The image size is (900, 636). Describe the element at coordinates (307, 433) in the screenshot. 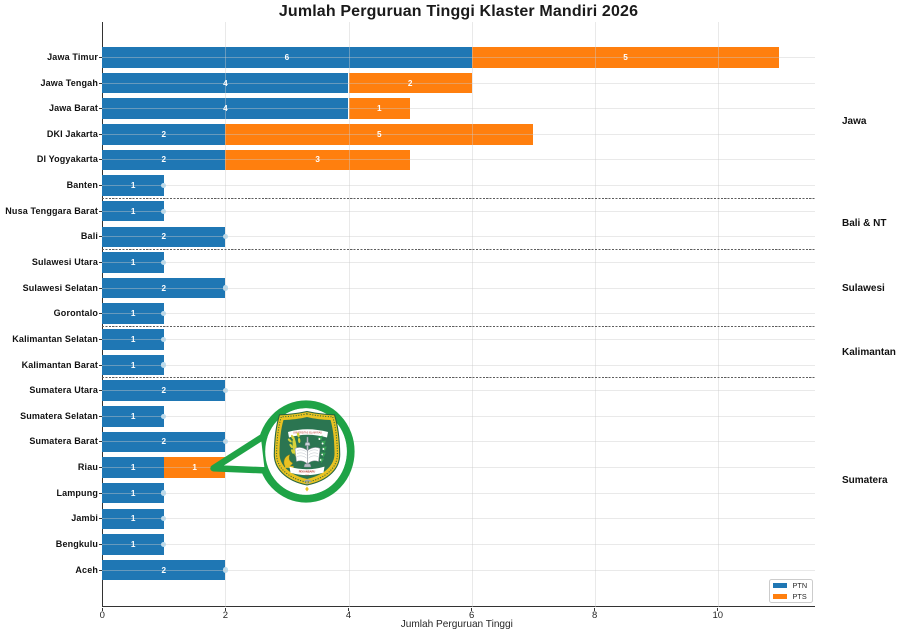

I see `svg-text: UNIVERSITAS ISLAM RIAU` at that location.